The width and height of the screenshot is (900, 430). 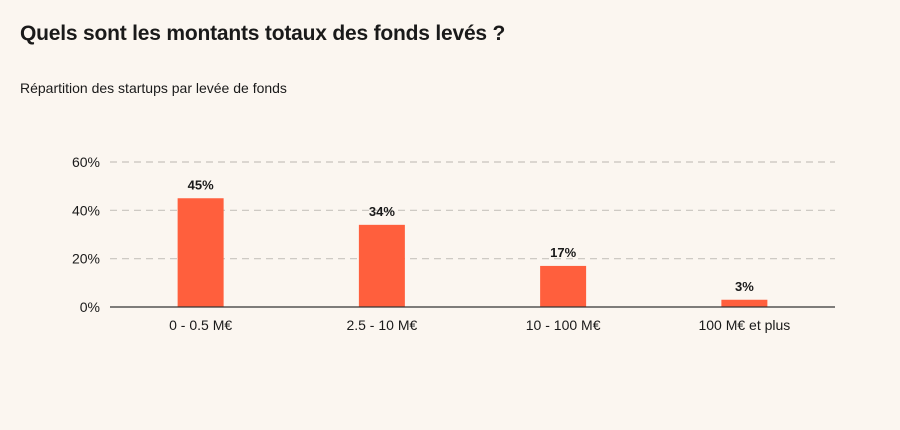 I want to click on x-tick-label: 0 - 0.5 M€, so click(x=200, y=325).